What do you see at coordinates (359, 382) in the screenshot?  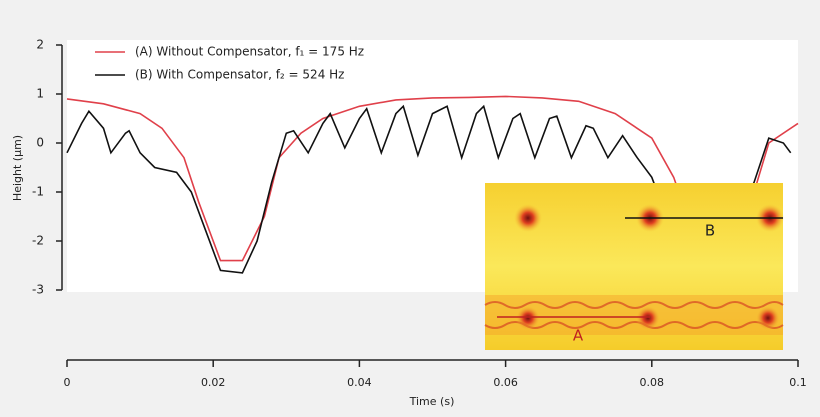 I see `x-tick-label: 0.04` at bounding box center [359, 382].